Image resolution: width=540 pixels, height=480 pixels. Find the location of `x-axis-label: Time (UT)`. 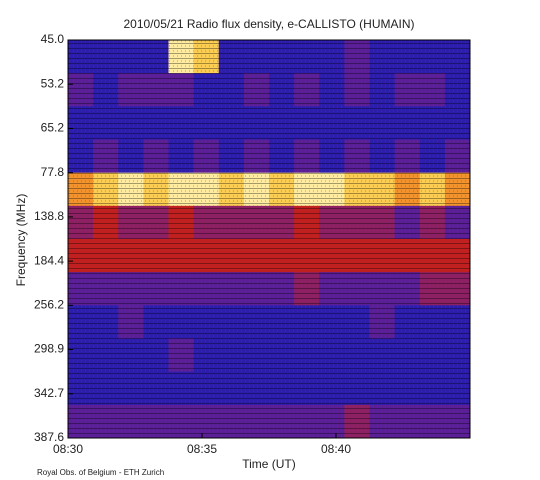

x-axis-label: Time (UT) is located at coordinates (269, 464).